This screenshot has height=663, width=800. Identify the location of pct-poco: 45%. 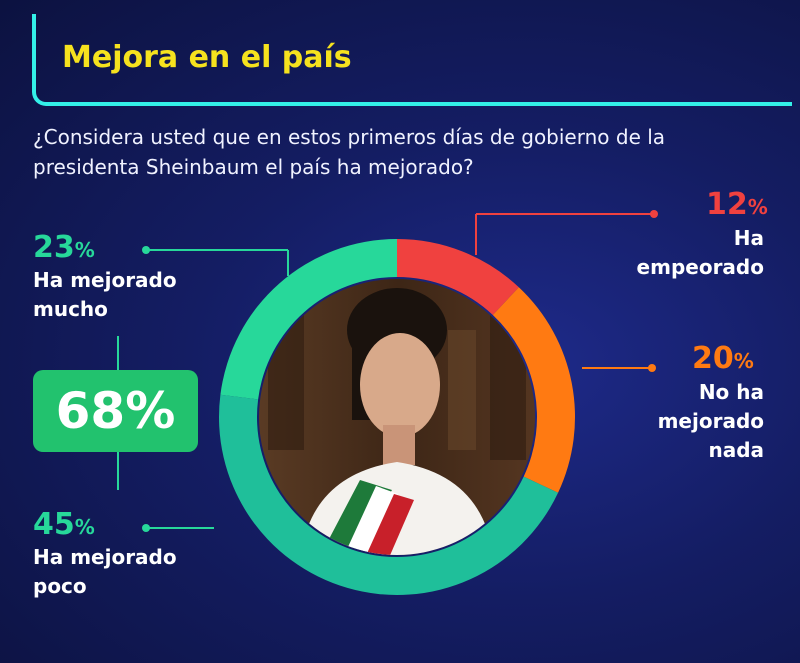
(64, 524).